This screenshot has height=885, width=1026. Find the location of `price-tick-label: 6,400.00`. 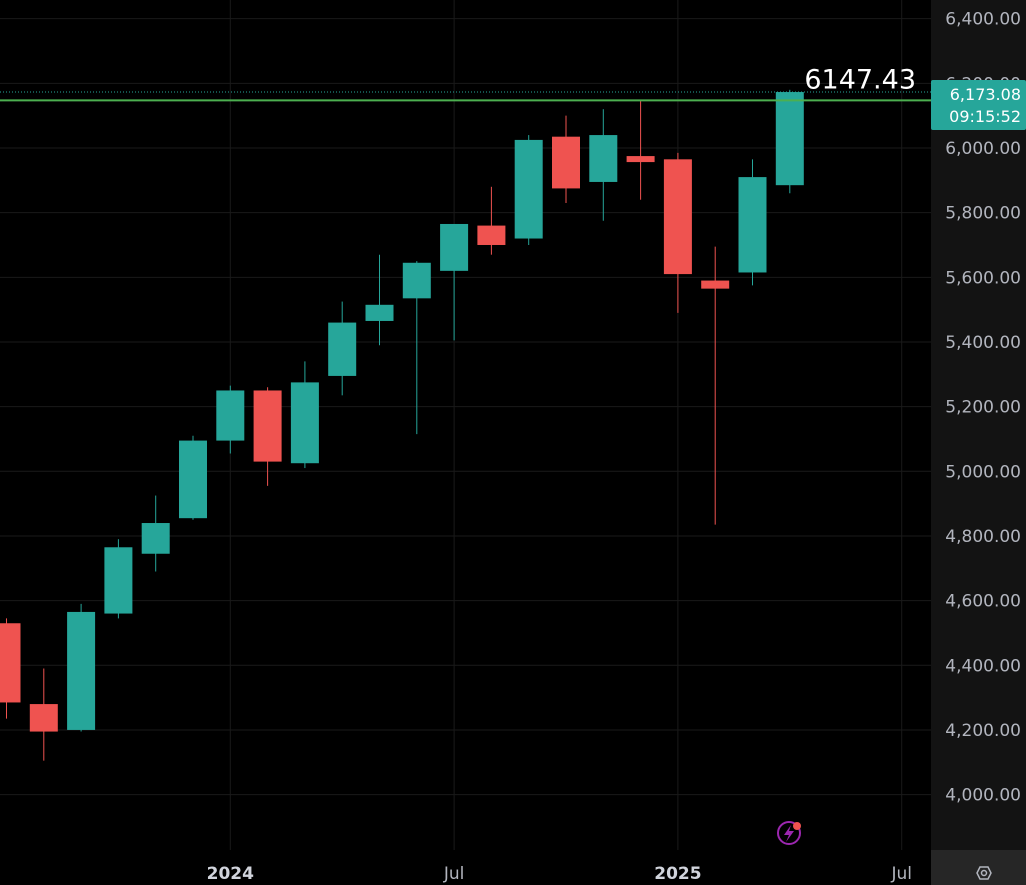

price-tick-label: 6,400.00 is located at coordinates (983, 20).